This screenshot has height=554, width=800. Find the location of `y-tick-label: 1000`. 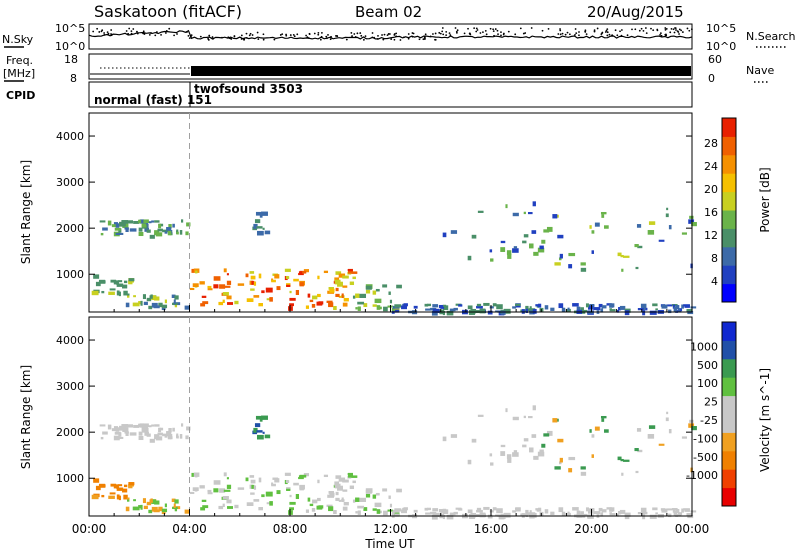

y-tick-label: 1000 is located at coordinates (70, 274).